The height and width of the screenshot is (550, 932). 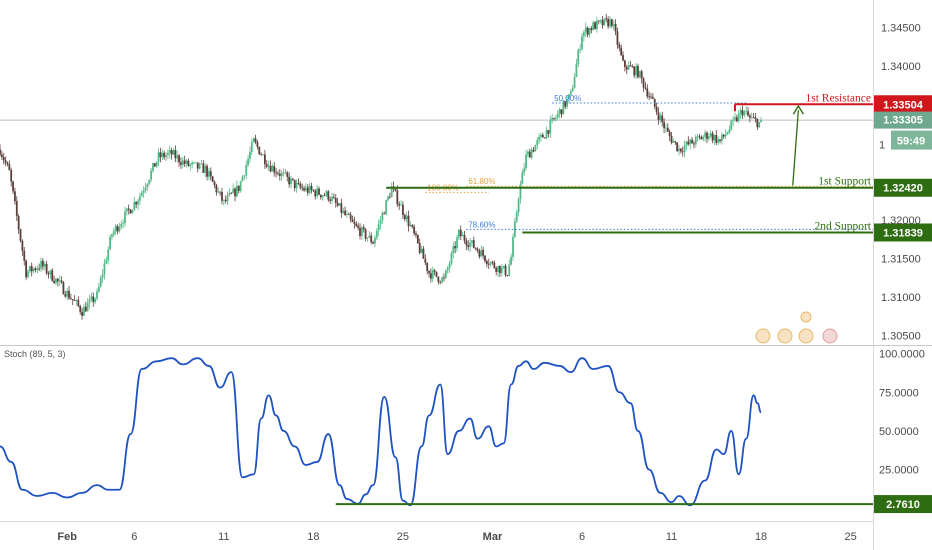 I want to click on level-name-label: 2nd Support, so click(x=842, y=226).